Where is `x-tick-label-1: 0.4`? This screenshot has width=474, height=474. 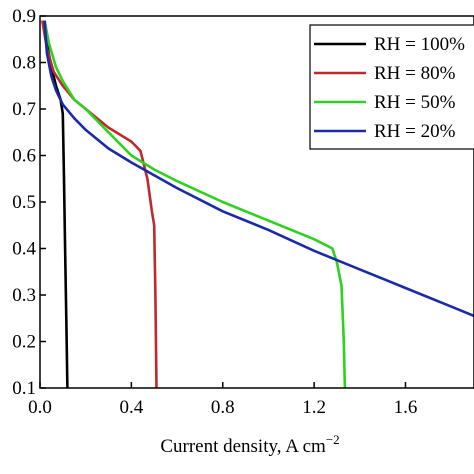
x-tick-label-1: 0.4 is located at coordinates (131, 407).